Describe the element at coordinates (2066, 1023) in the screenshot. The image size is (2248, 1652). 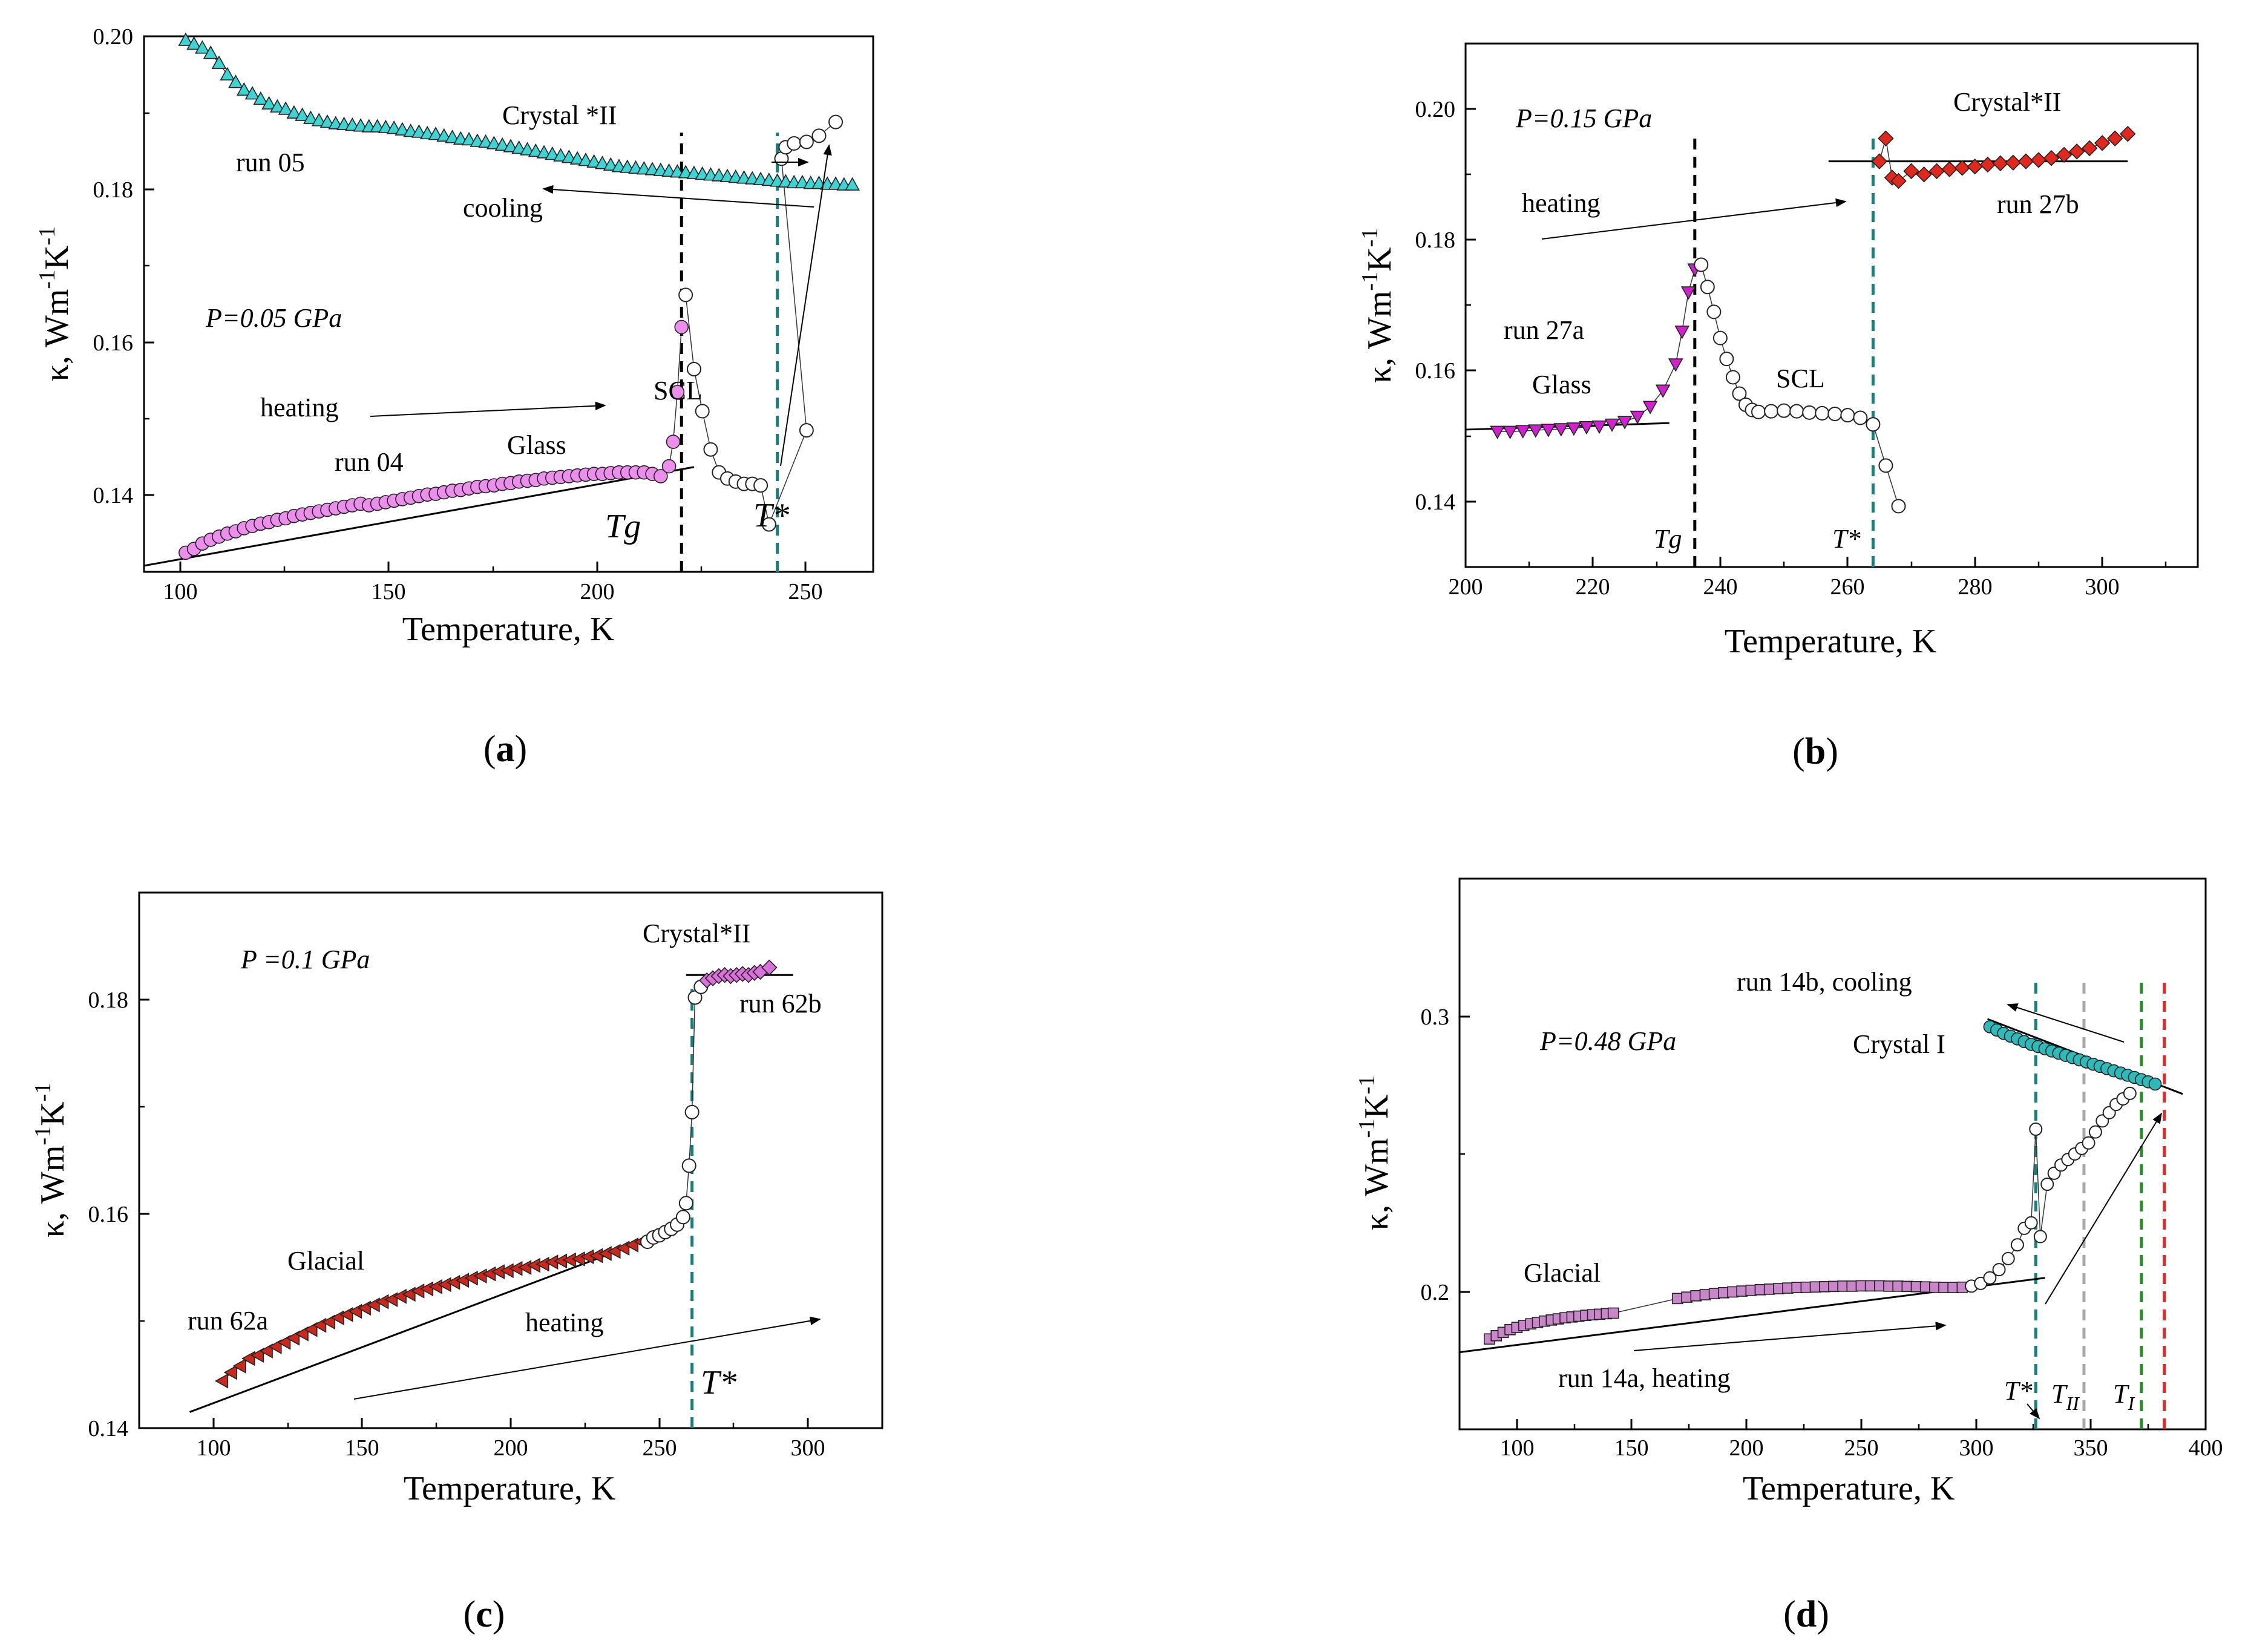
I see `cooling-arrow` at that location.